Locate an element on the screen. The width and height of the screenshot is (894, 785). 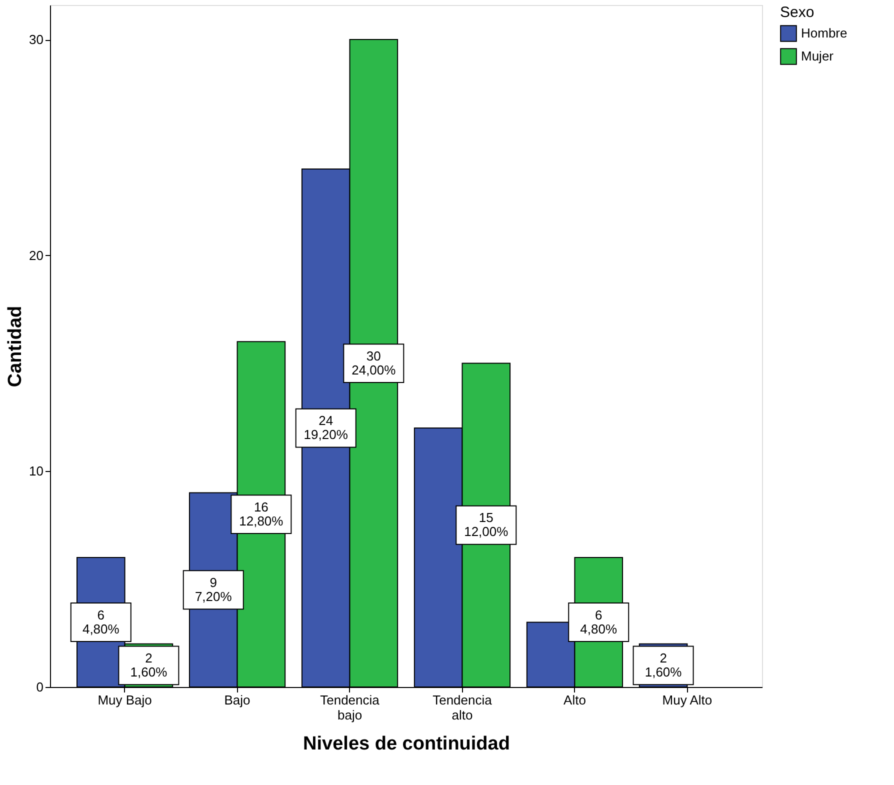
x-tick-label: Bajo is located at coordinates (237, 700).